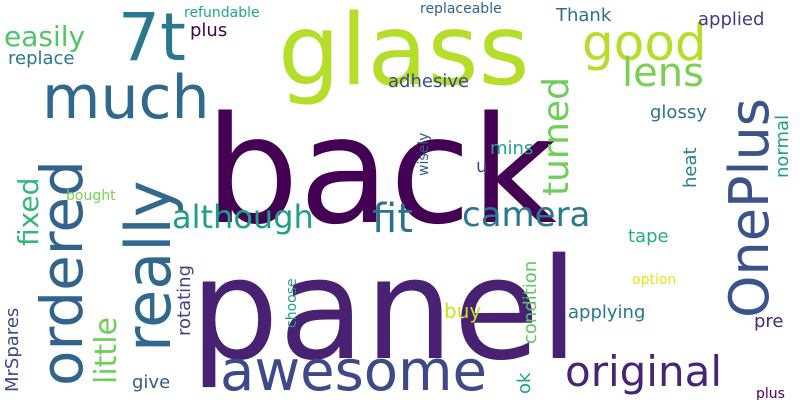  Describe the element at coordinates (530, 302) in the screenshot. I see `word-condition: condition` at that location.